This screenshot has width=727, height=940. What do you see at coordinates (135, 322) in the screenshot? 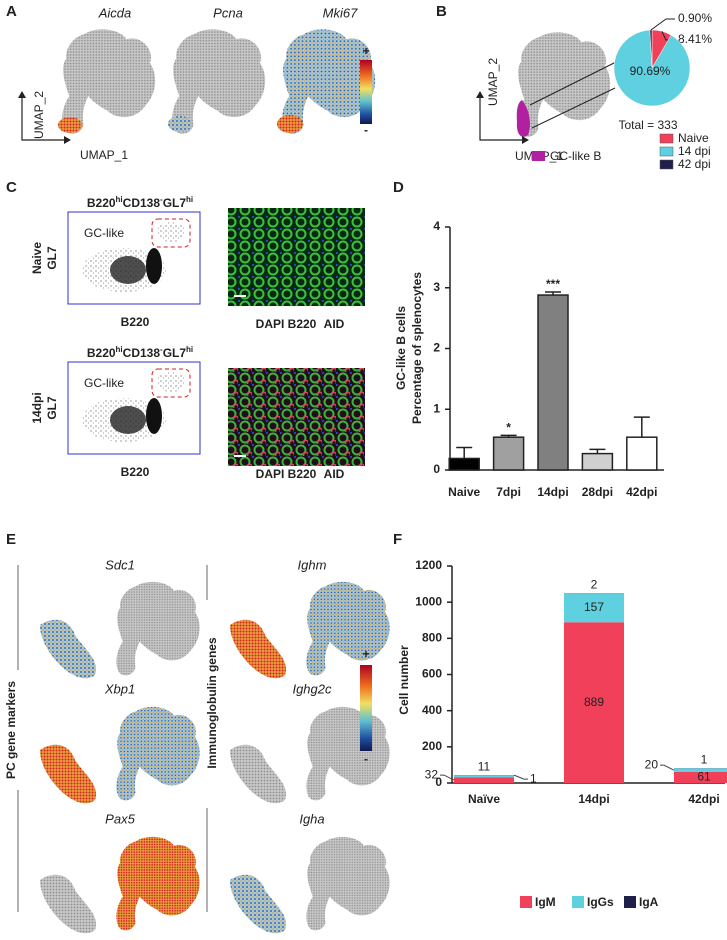
I see `axis-label: B220` at bounding box center [135, 322].